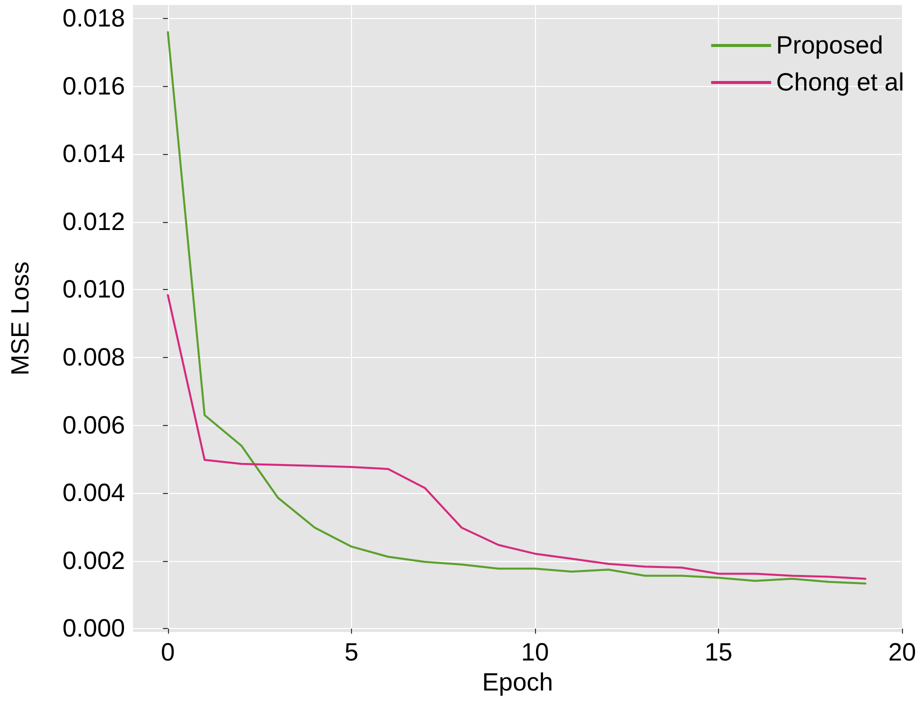  Describe the element at coordinates (535, 652) in the screenshot. I see `x-tick-label: 10` at that location.